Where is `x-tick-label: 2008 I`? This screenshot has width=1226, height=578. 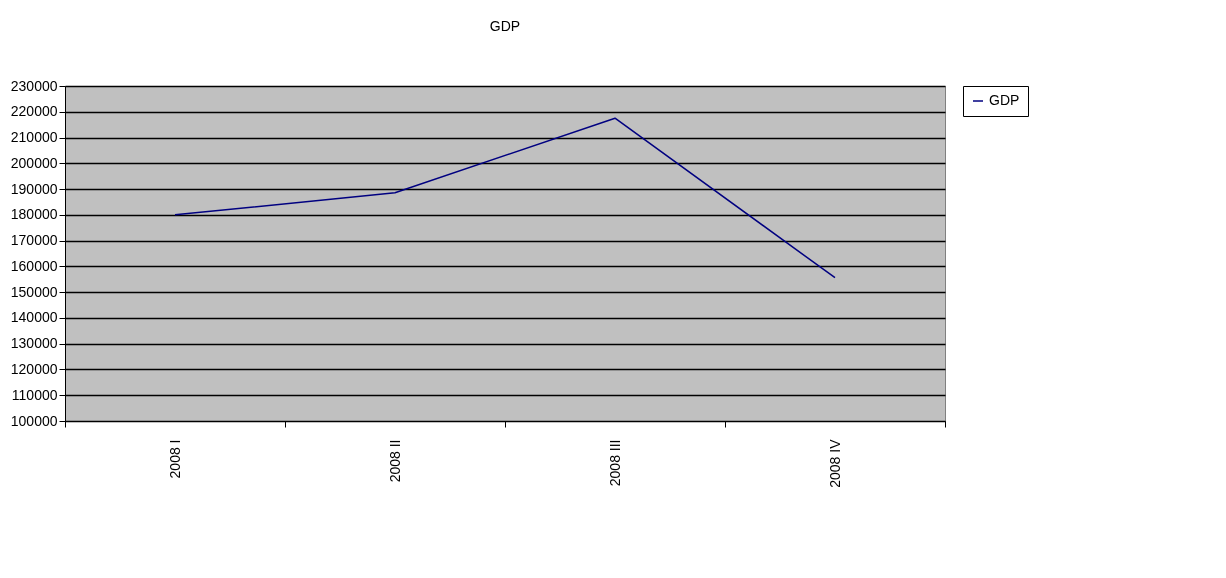 x-tick-label: 2008 I is located at coordinates (174, 459).